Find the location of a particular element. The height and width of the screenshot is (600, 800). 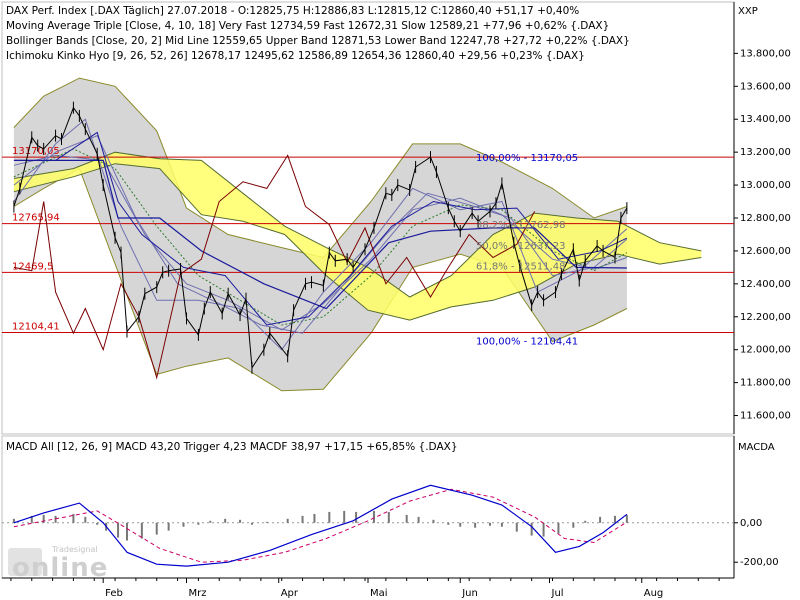

price-tick-label-7: 13.000,00 is located at coordinates (765, 185).